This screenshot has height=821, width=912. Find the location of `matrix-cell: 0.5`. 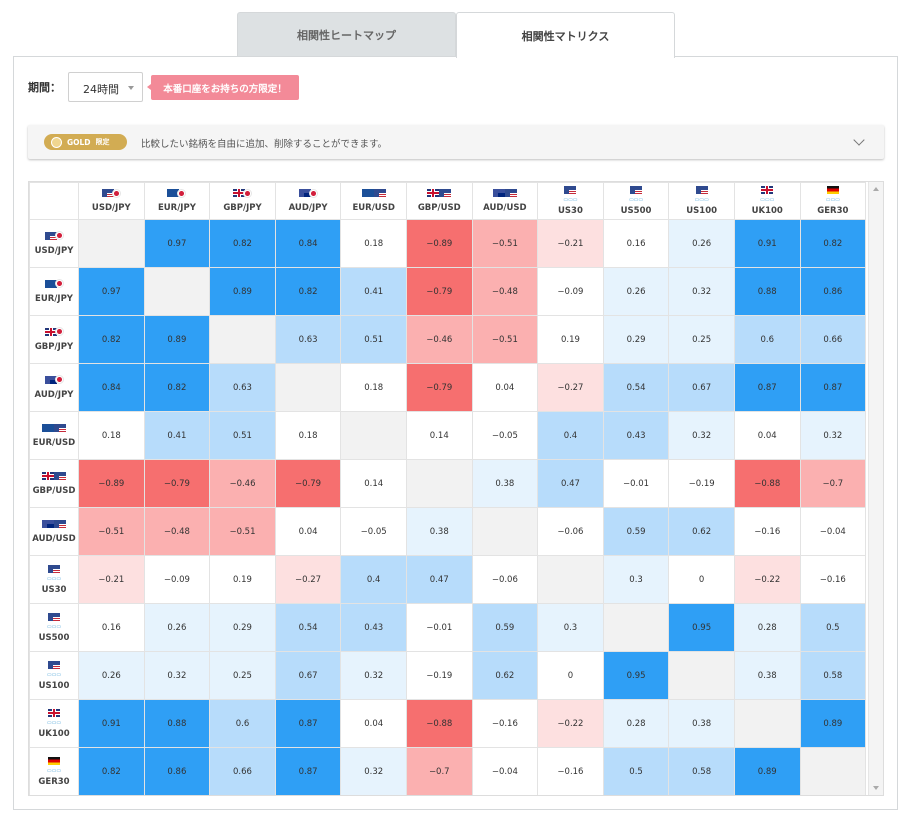

matrix-cell: 0.5 is located at coordinates (636, 771).